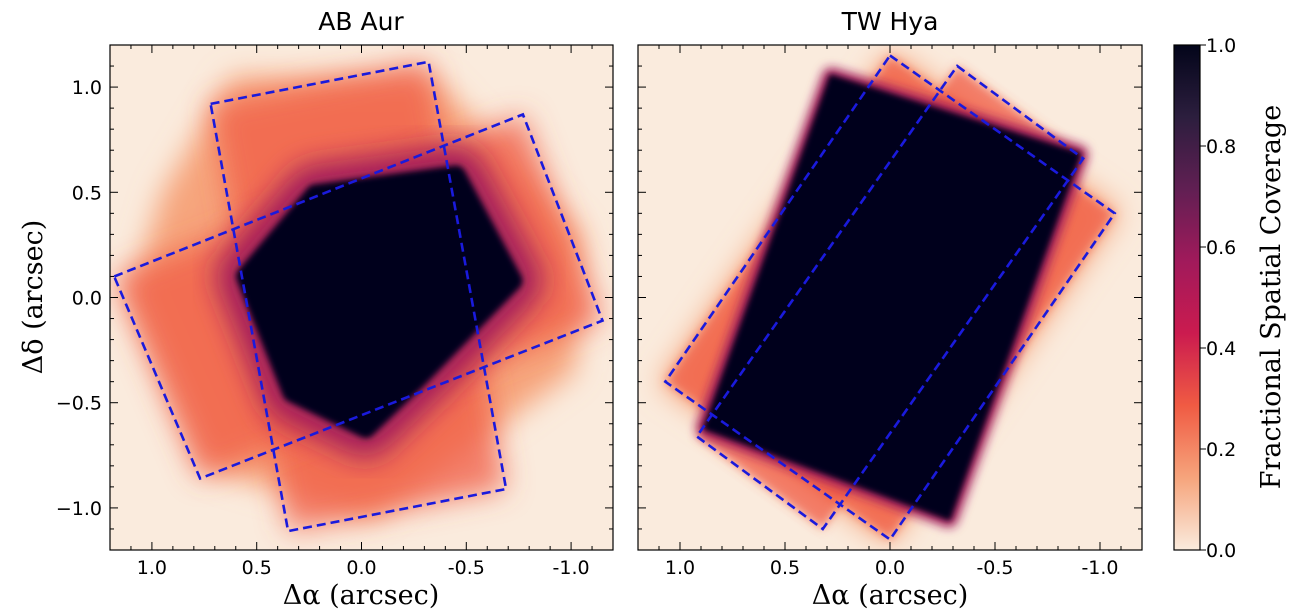  What do you see at coordinates (1221, 551) in the screenshot?
I see `colorbar-tick-label: 0.0` at bounding box center [1221, 551].